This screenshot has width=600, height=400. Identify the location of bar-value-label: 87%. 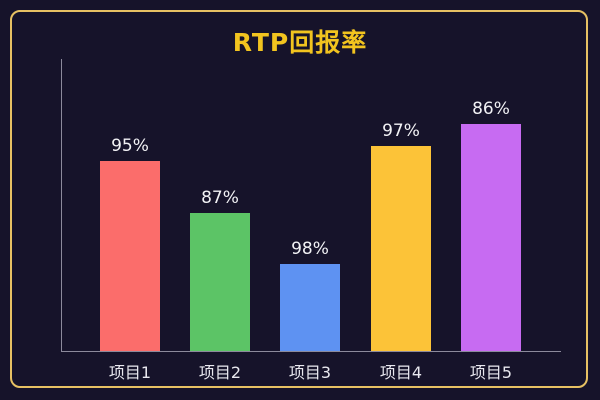
(220, 198).